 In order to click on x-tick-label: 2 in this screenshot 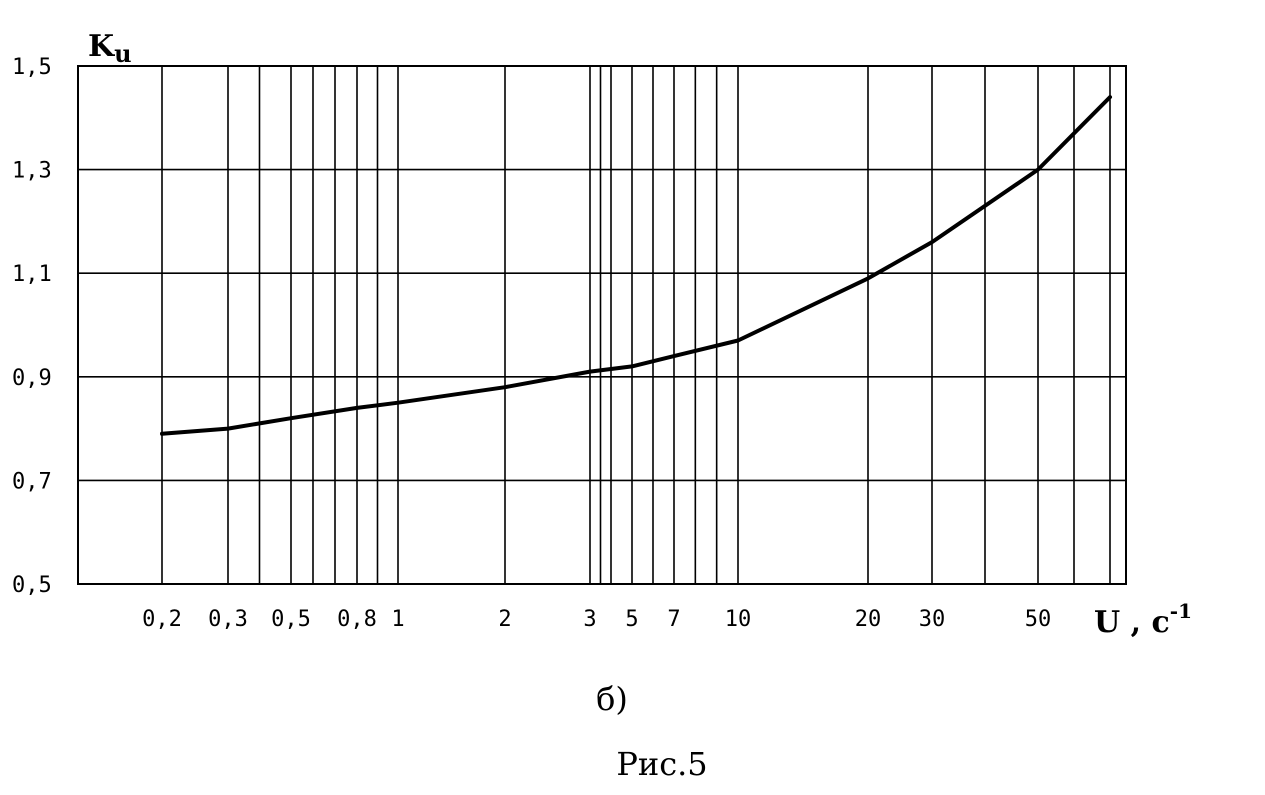, I will do `click(504, 619)`.